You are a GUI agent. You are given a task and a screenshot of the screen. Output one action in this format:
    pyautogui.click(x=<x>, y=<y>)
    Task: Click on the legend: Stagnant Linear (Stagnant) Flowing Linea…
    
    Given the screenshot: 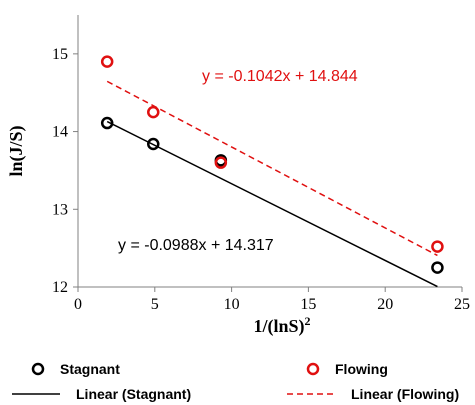 What is the action you would take?
    pyautogui.click(x=235, y=381)
    